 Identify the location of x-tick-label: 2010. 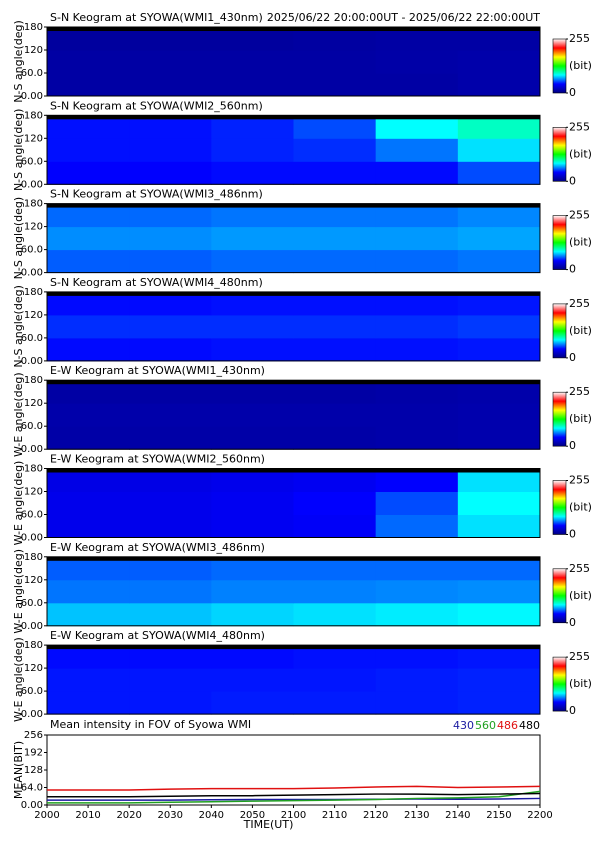
(87, 815).